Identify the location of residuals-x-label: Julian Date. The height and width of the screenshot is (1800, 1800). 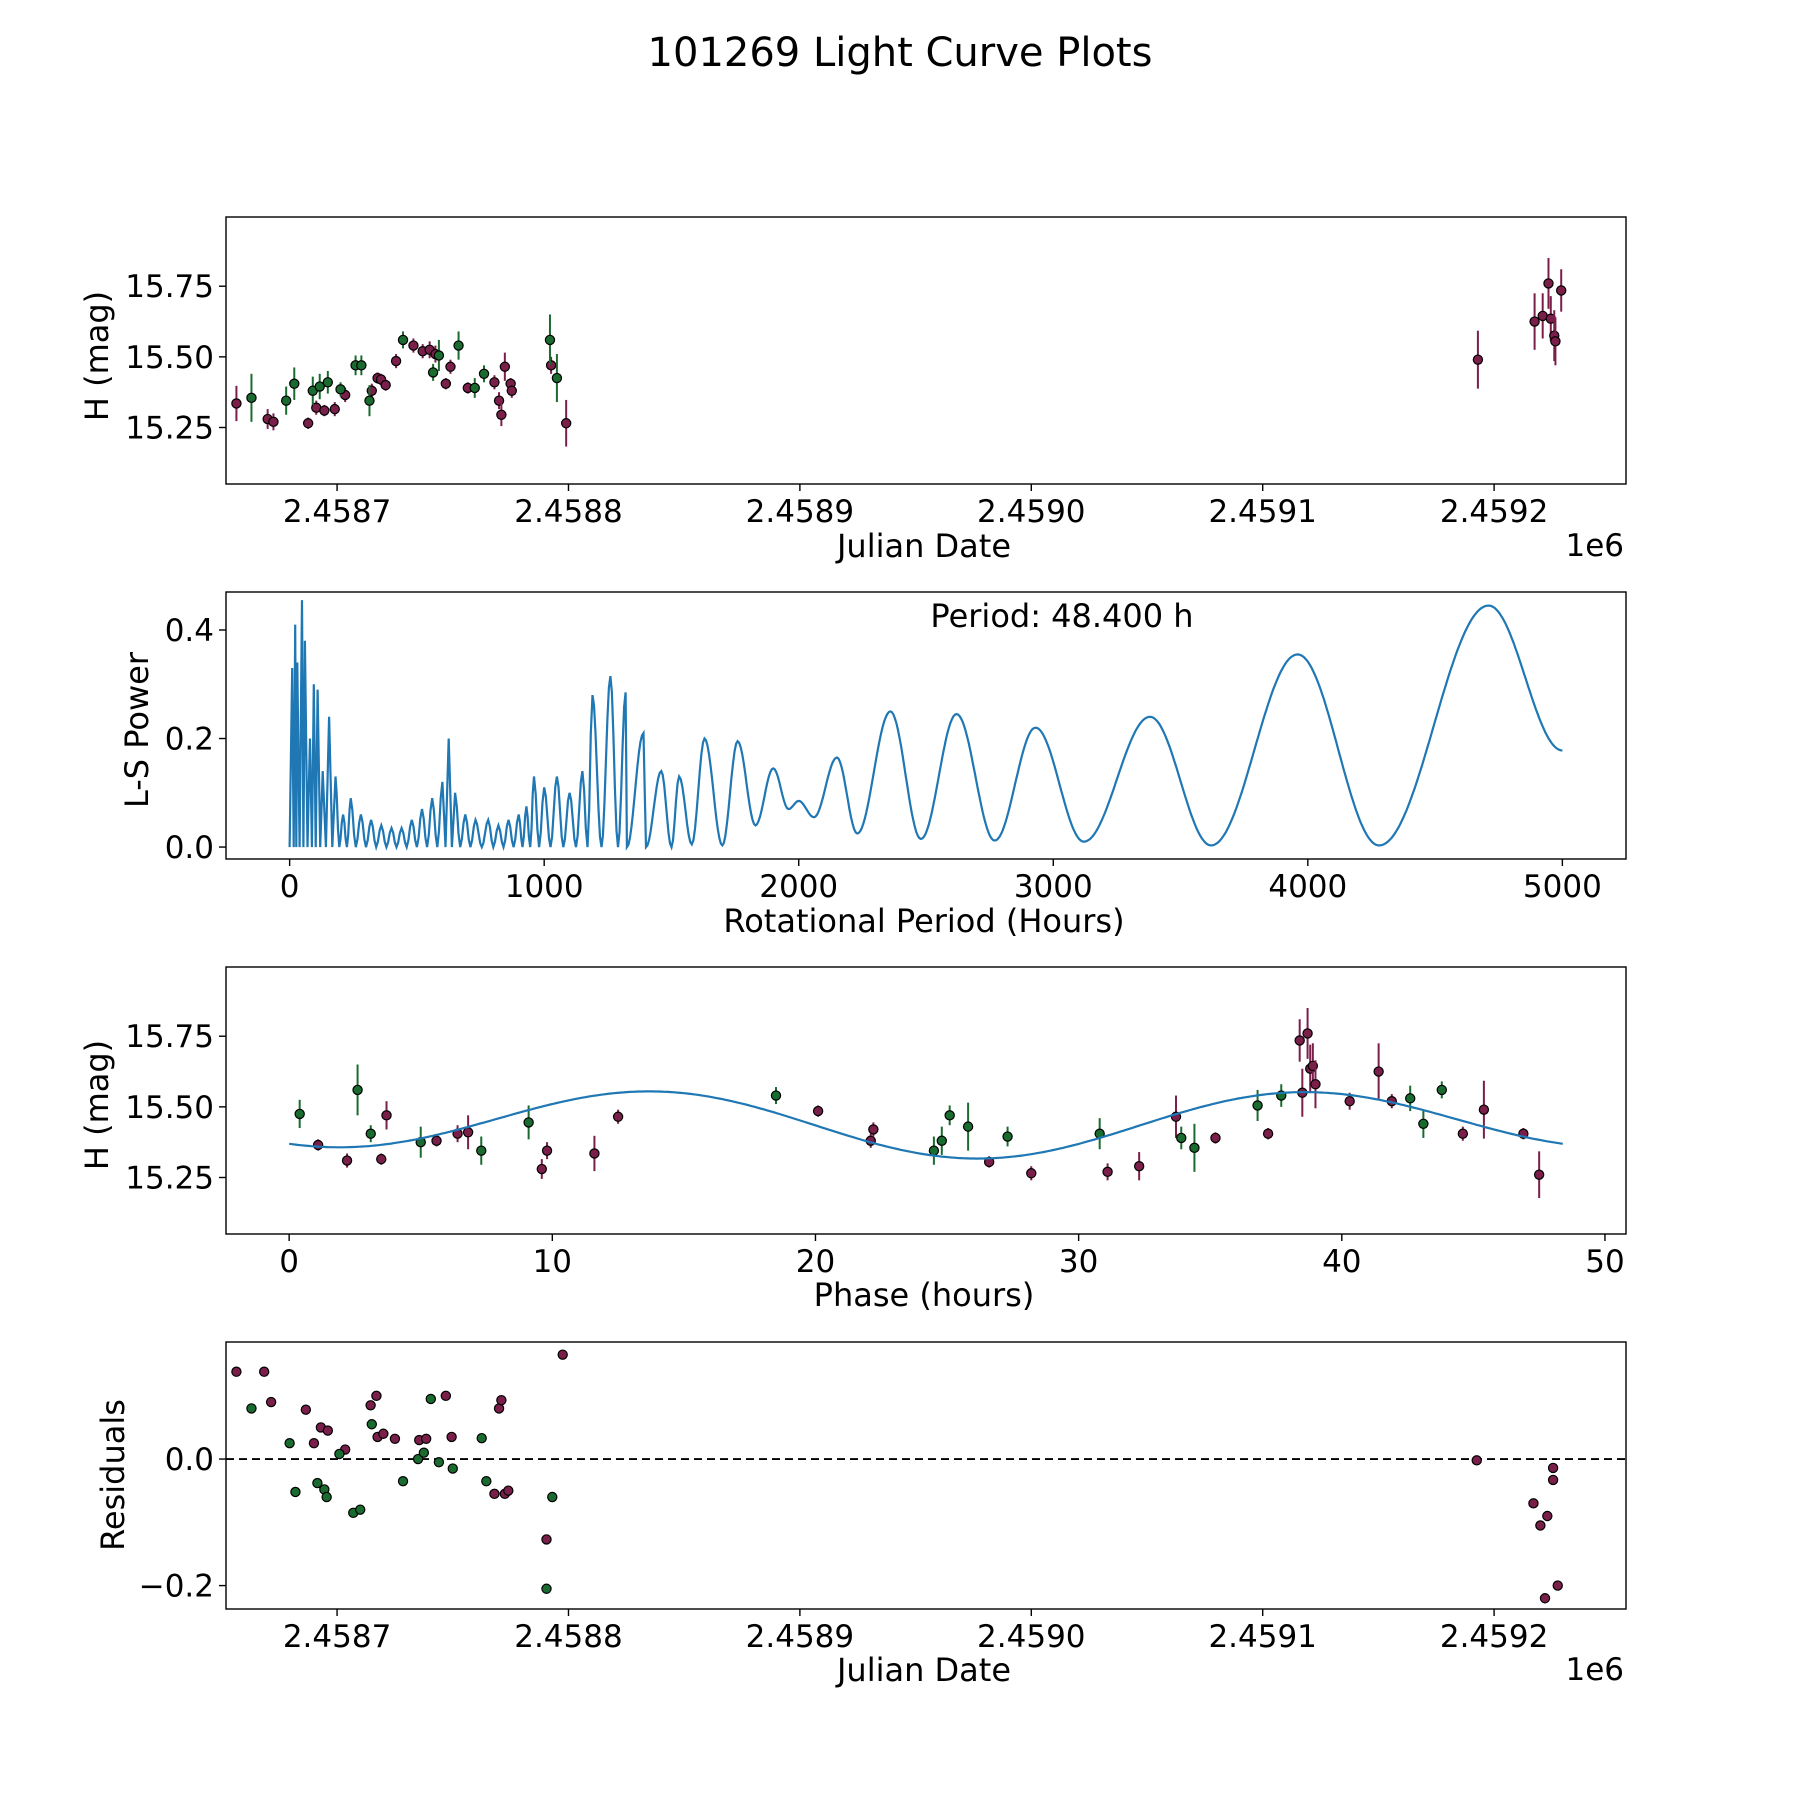
(923, 1670).